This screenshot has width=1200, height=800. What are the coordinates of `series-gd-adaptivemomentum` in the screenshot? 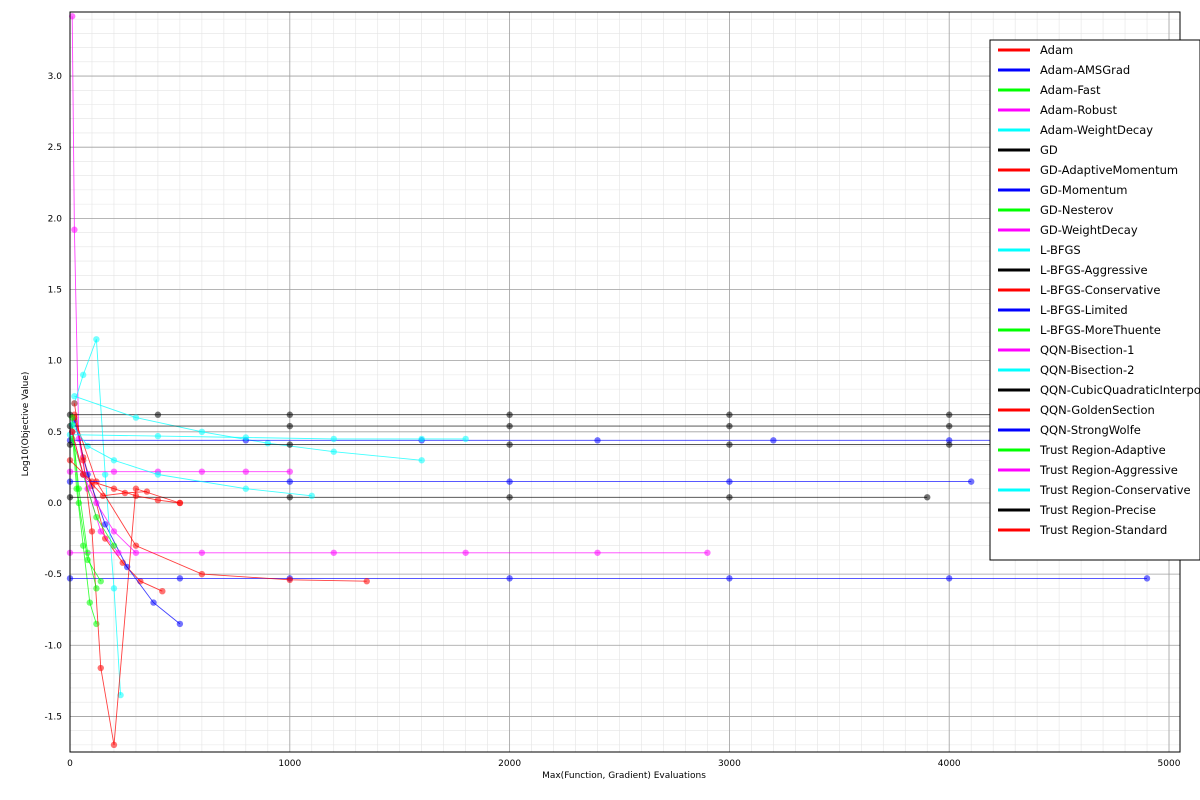 It's located at (127, 574).